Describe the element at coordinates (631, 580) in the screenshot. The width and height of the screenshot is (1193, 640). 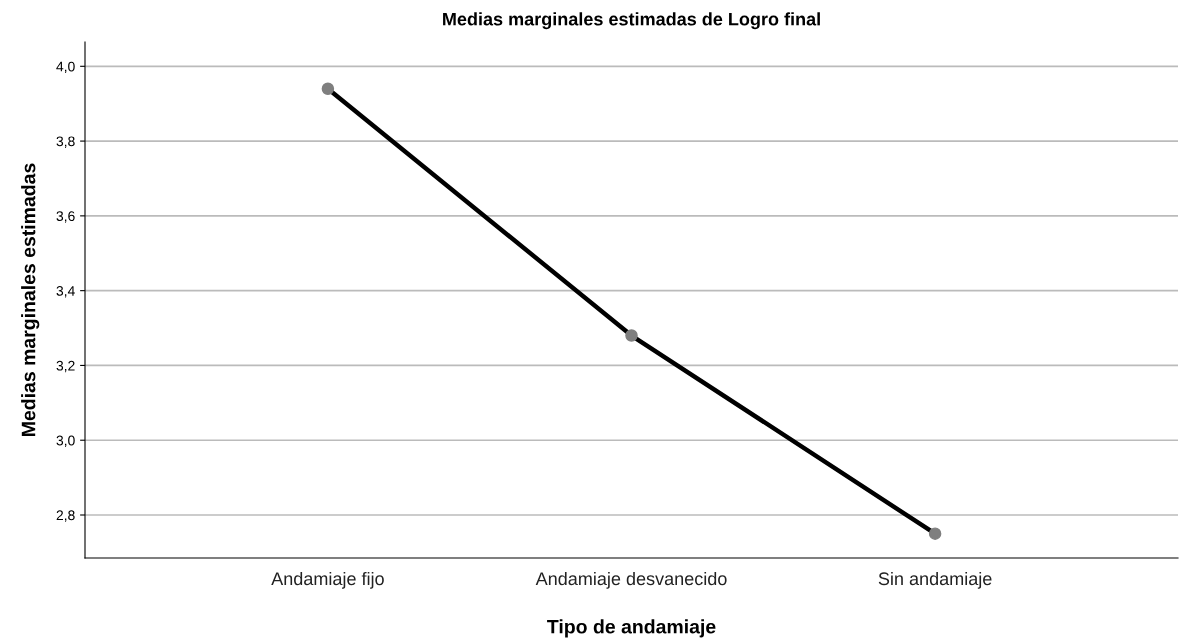
I see `x-tick-label: Andamiaje desvanecido` at that location.